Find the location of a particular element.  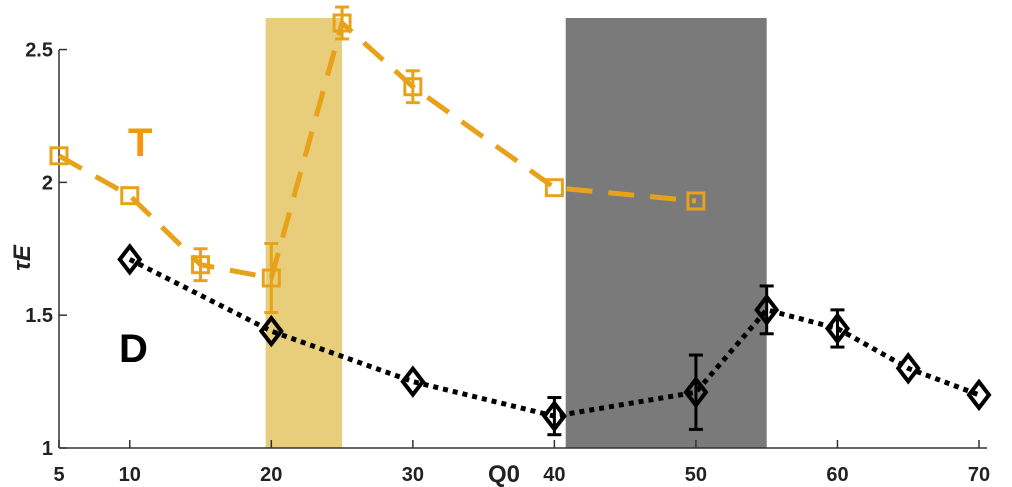

x-tick-label-30: 30 is located at coordinates (413, 475).